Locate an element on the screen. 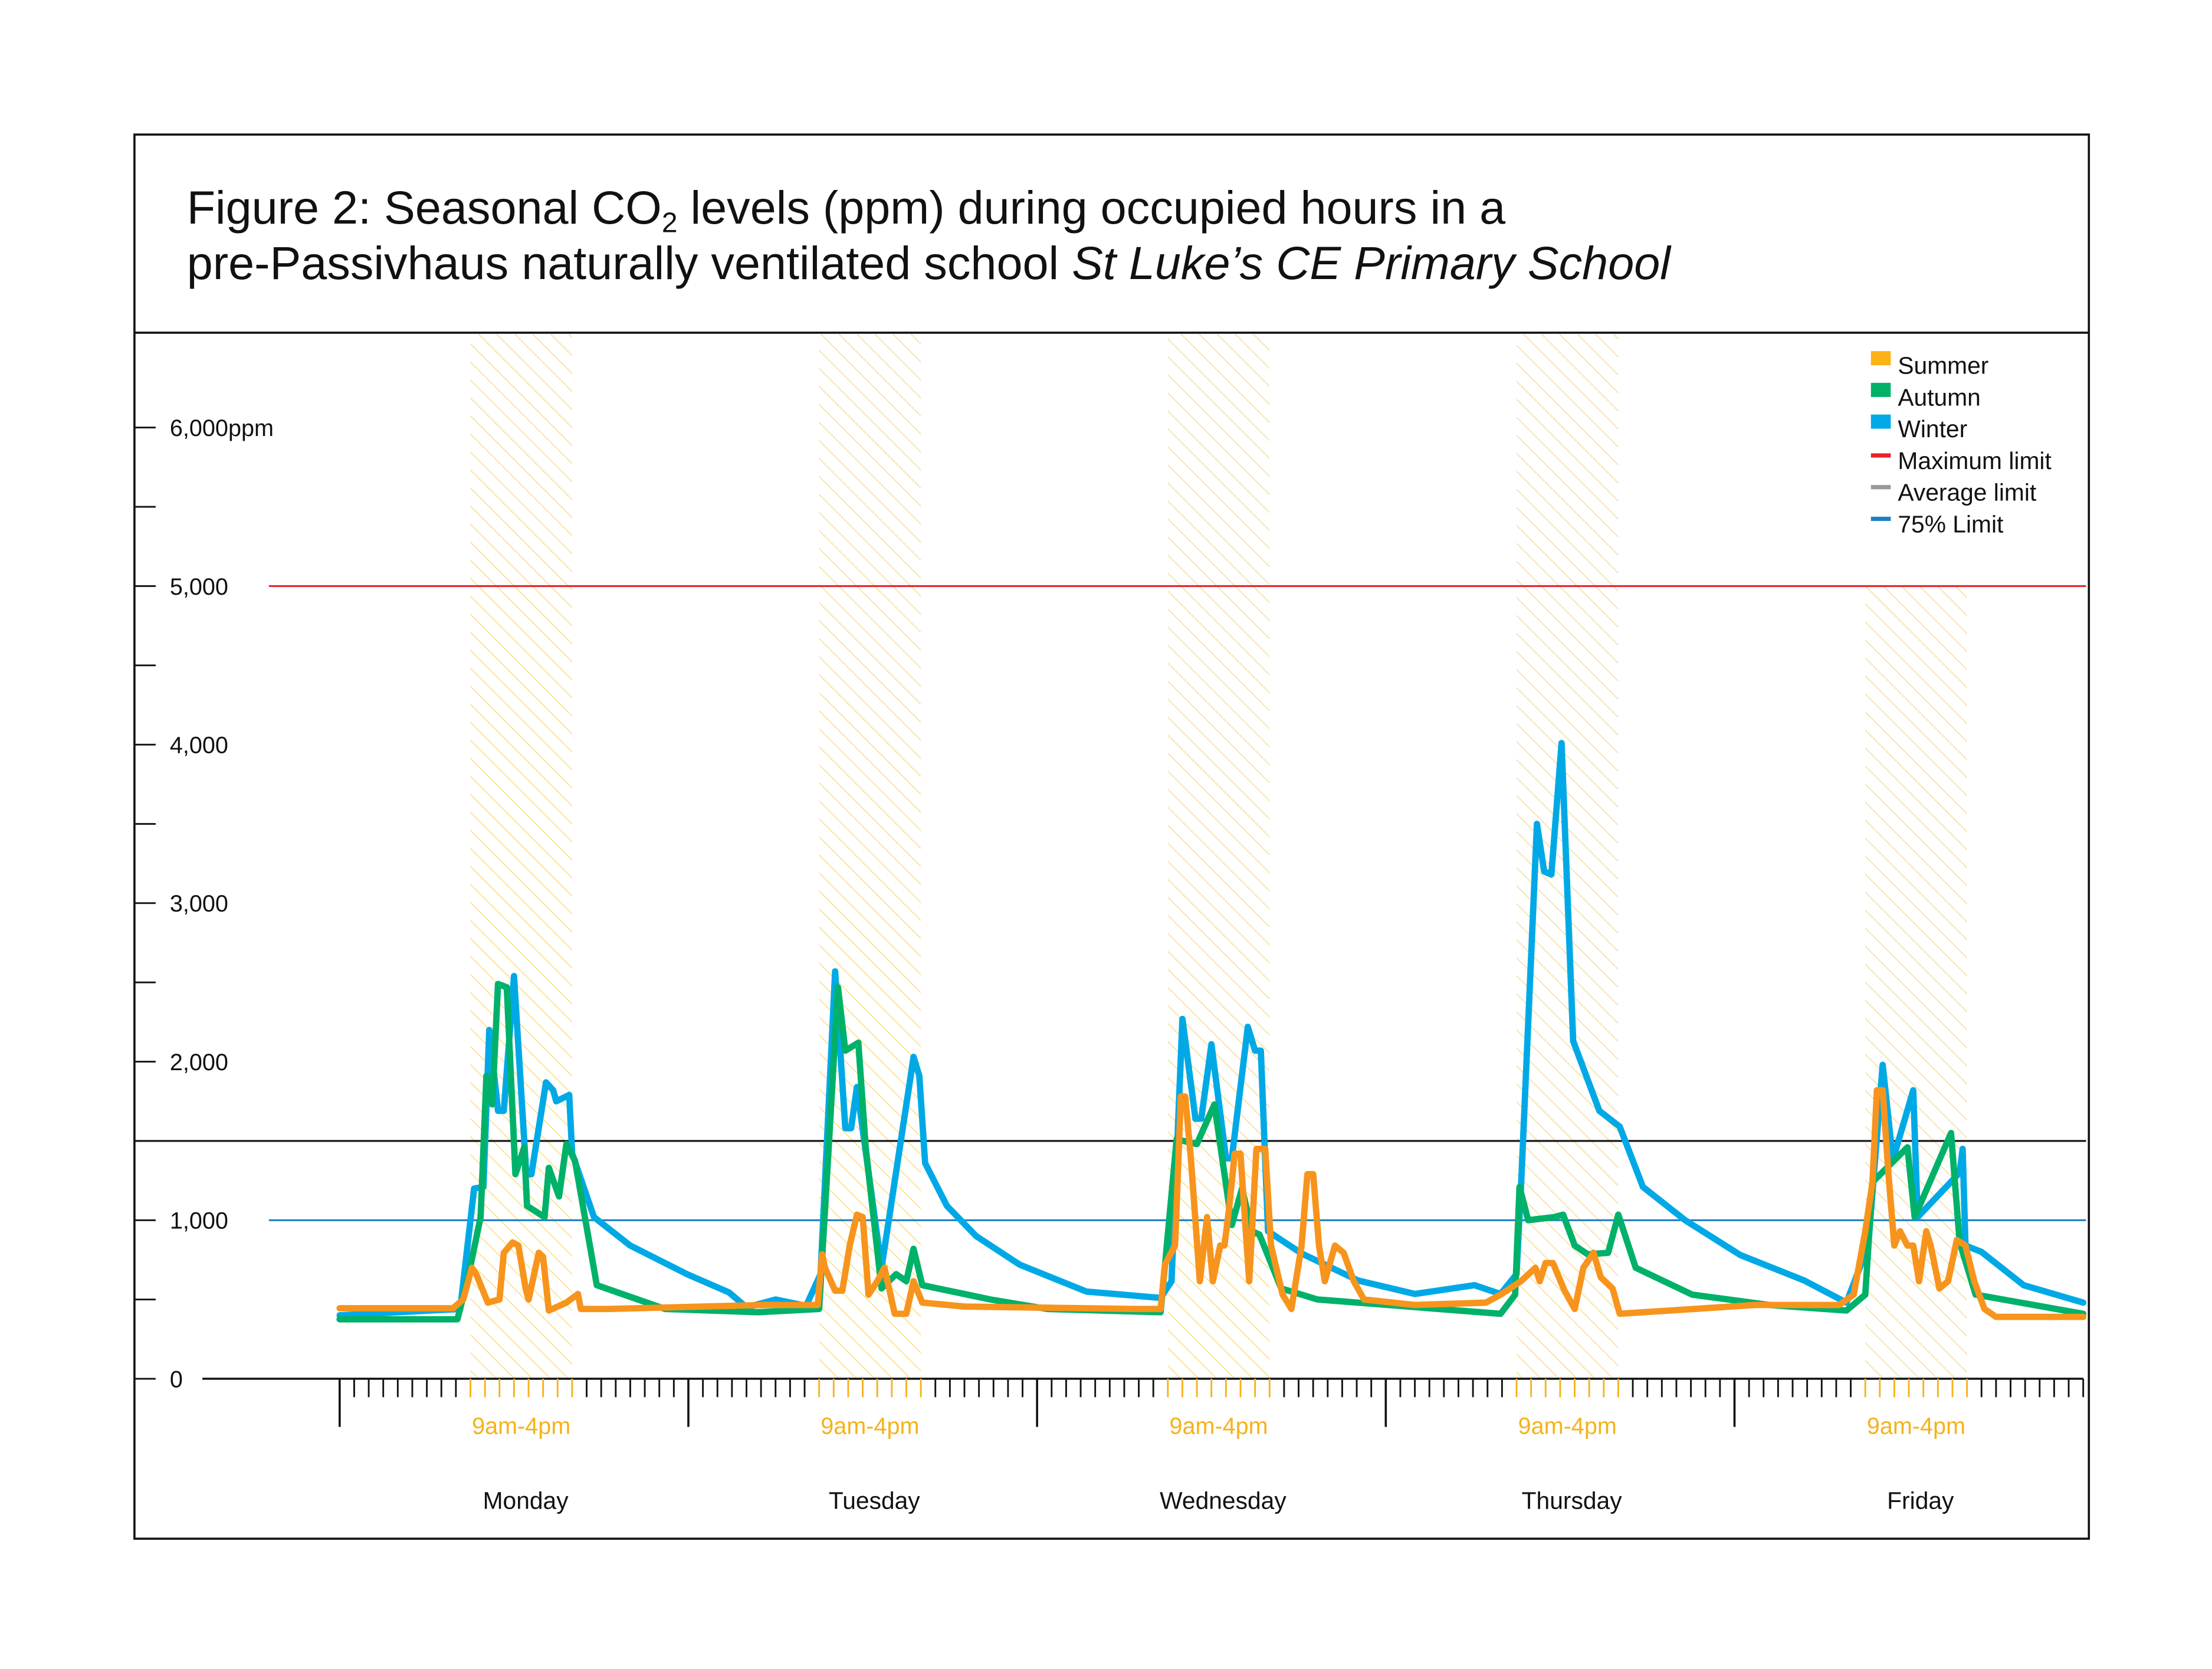 This screenshot has width=2212, height=1669. y-tick-label: 6,000ppm is located at coordinates (222, 428).